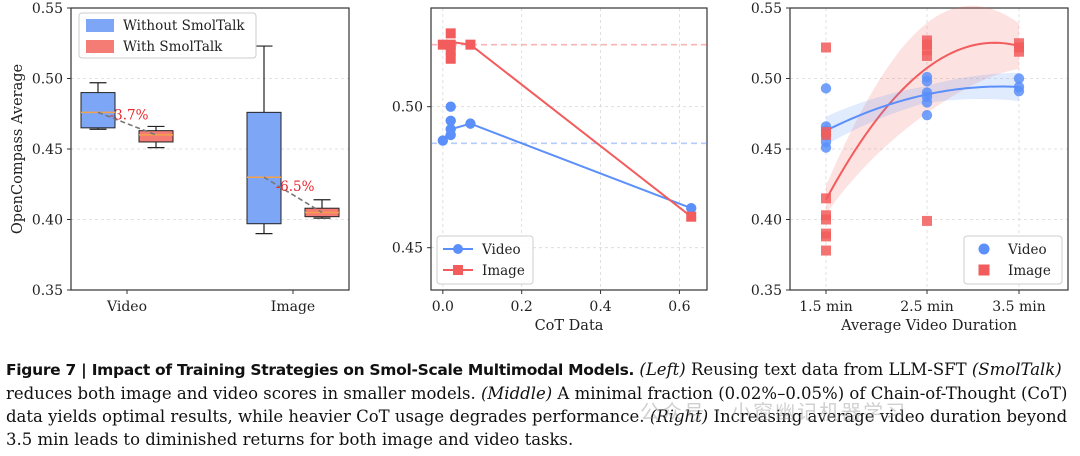 This screenshot has width=1080, height=456. I want to click on x-tick-label: 0.6, so click(679, 307).